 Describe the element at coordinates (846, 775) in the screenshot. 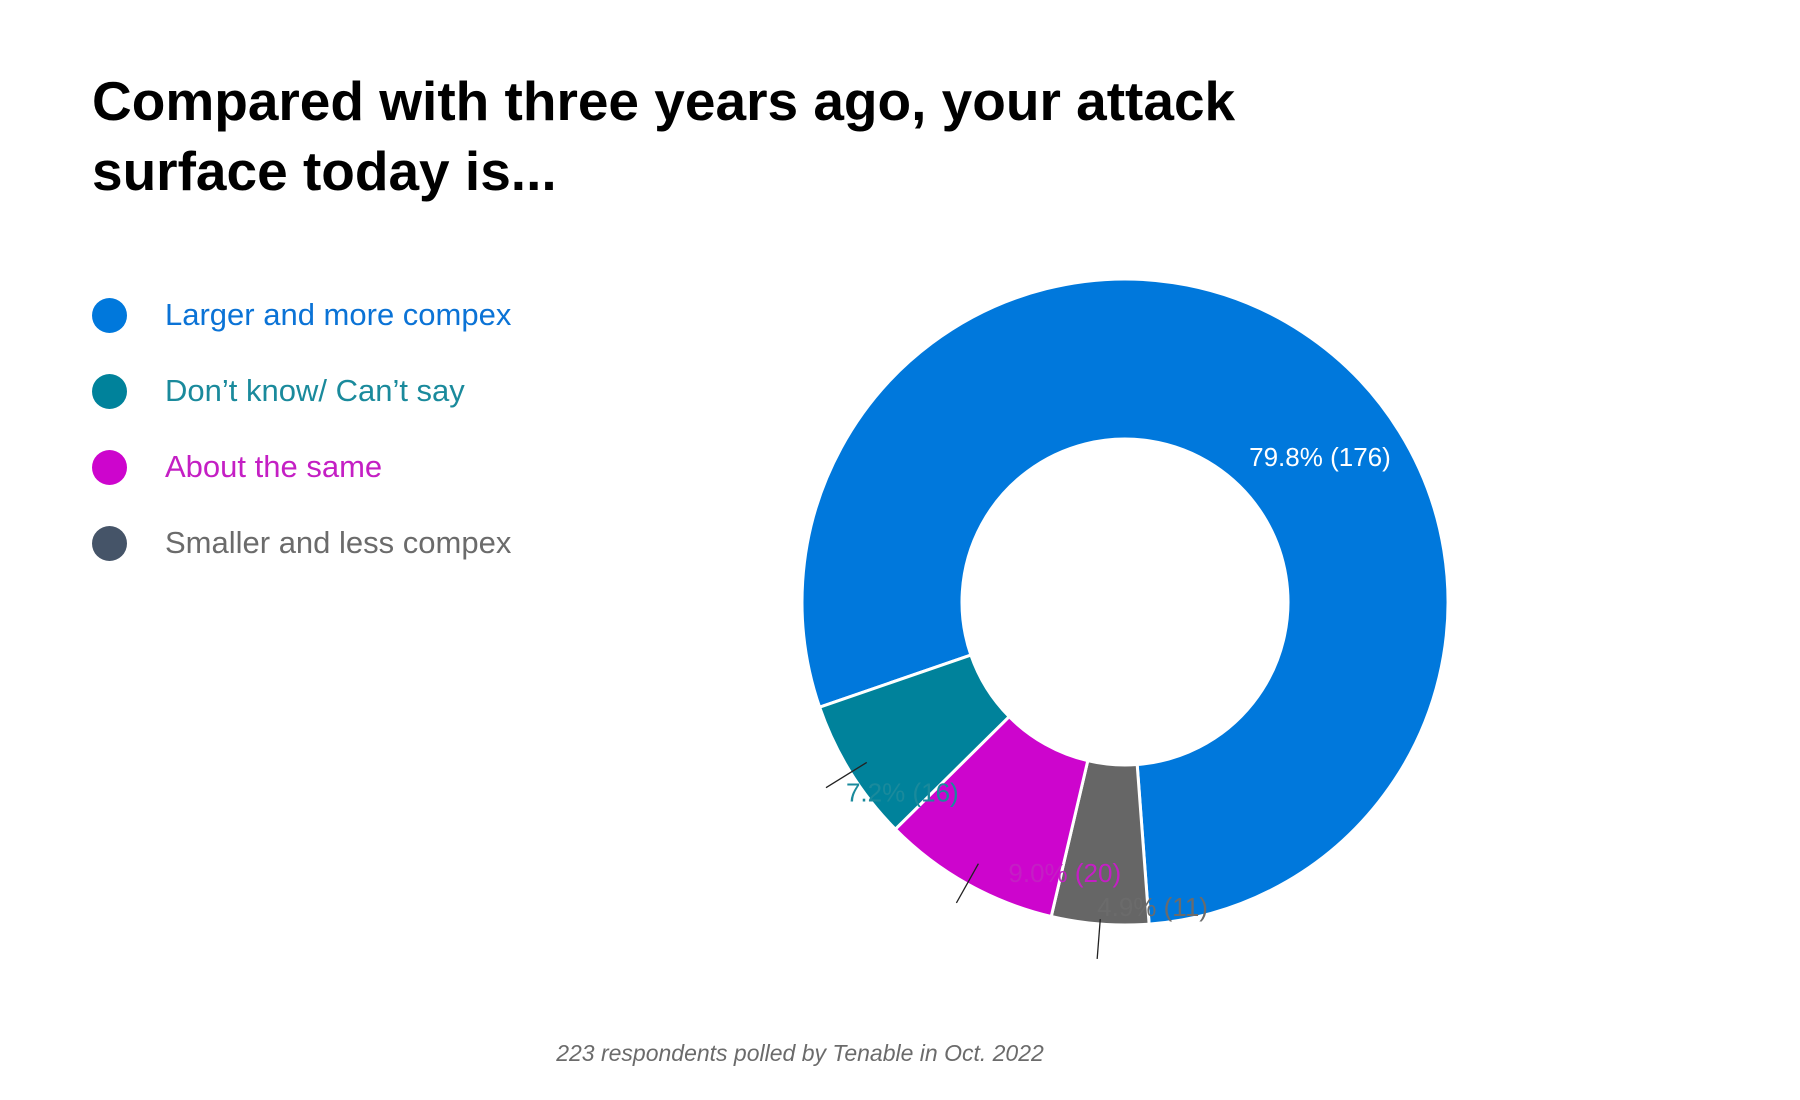

I see `leader-line-dont-know` at that location.